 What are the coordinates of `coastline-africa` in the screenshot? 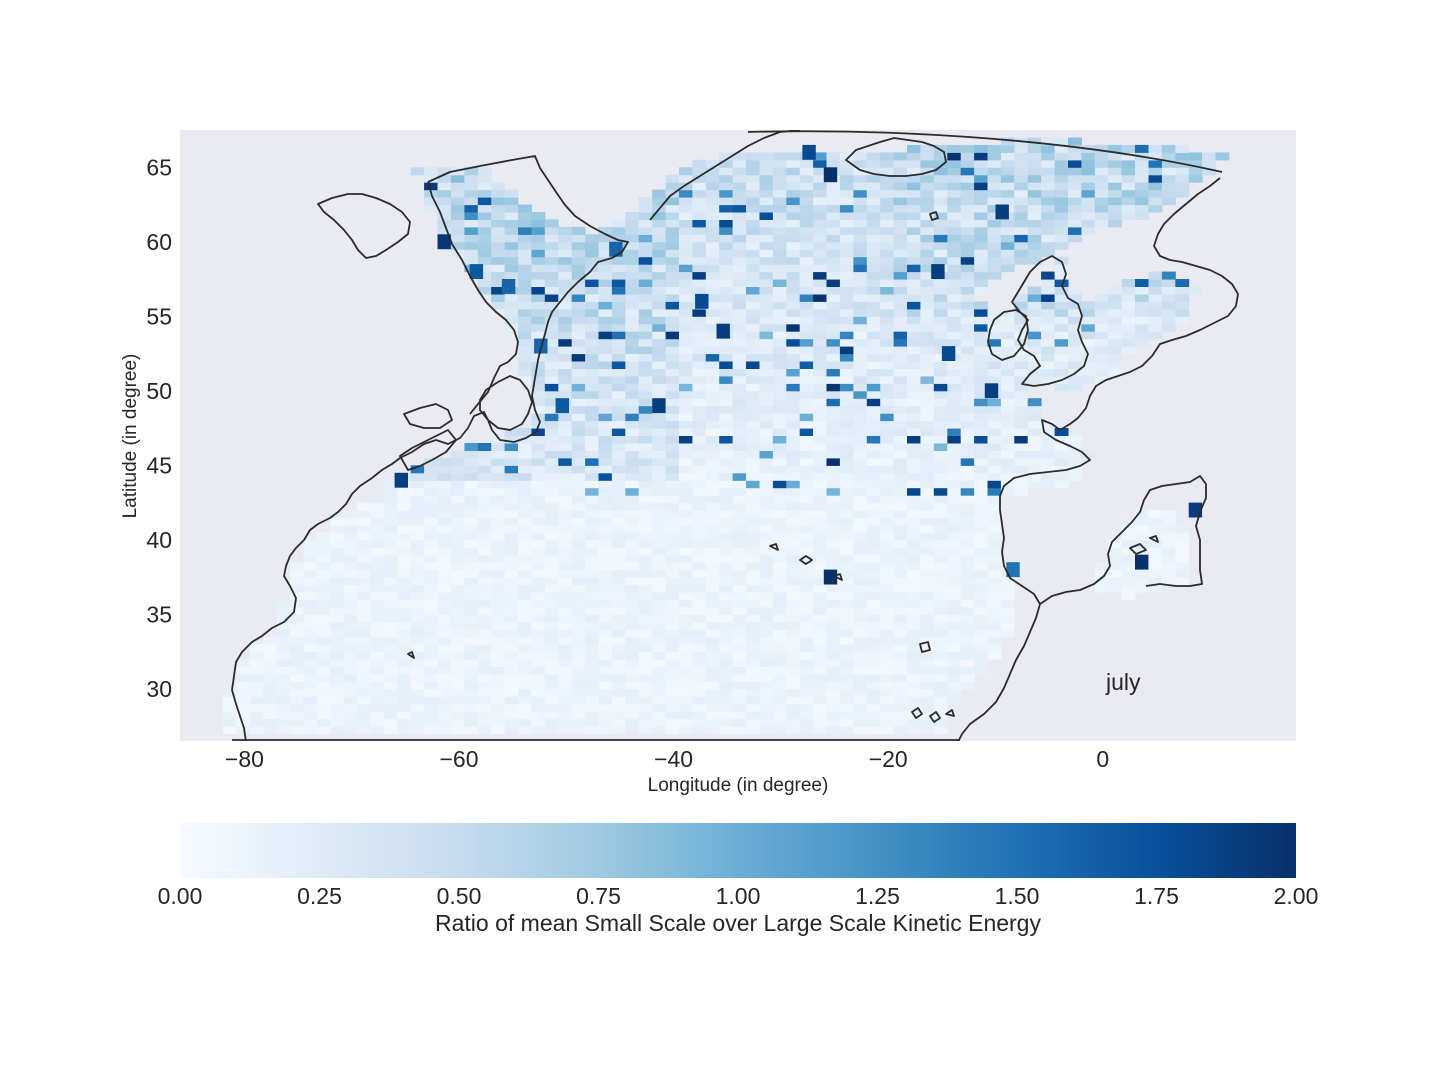 It's located at (999, 672).